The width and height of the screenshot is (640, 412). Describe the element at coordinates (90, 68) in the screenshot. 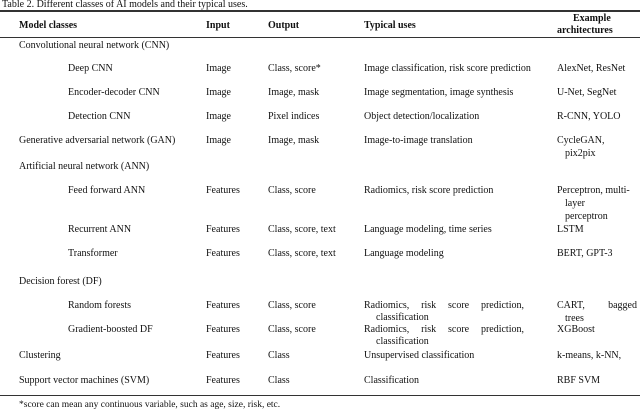

I see `model-class-cell: Deep CNN` at that location.